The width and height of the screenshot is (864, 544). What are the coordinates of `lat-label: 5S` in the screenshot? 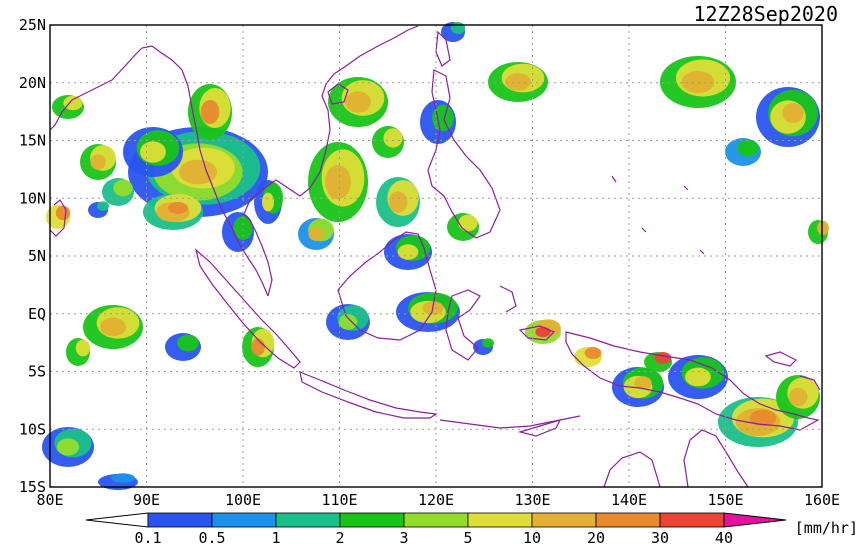 It's located at (37, 372).